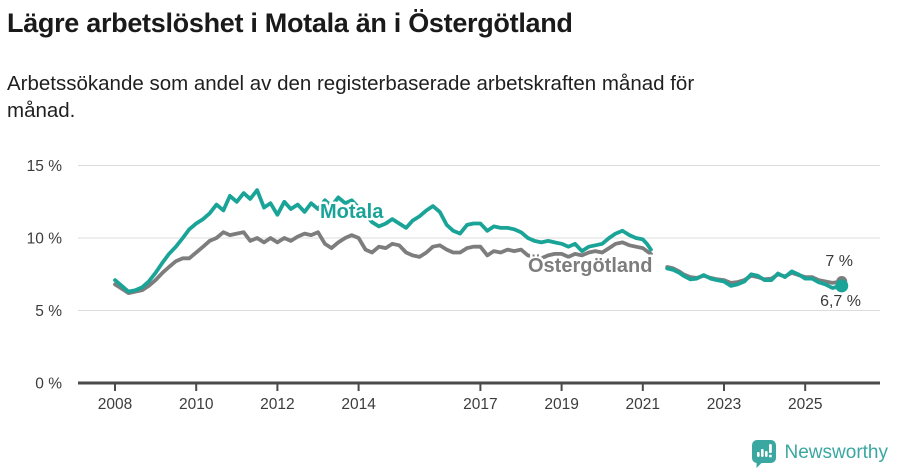  Describe the element at coordinates (45, 166) in the screenshot. I see `y-tick-label: 15 %` at that location.